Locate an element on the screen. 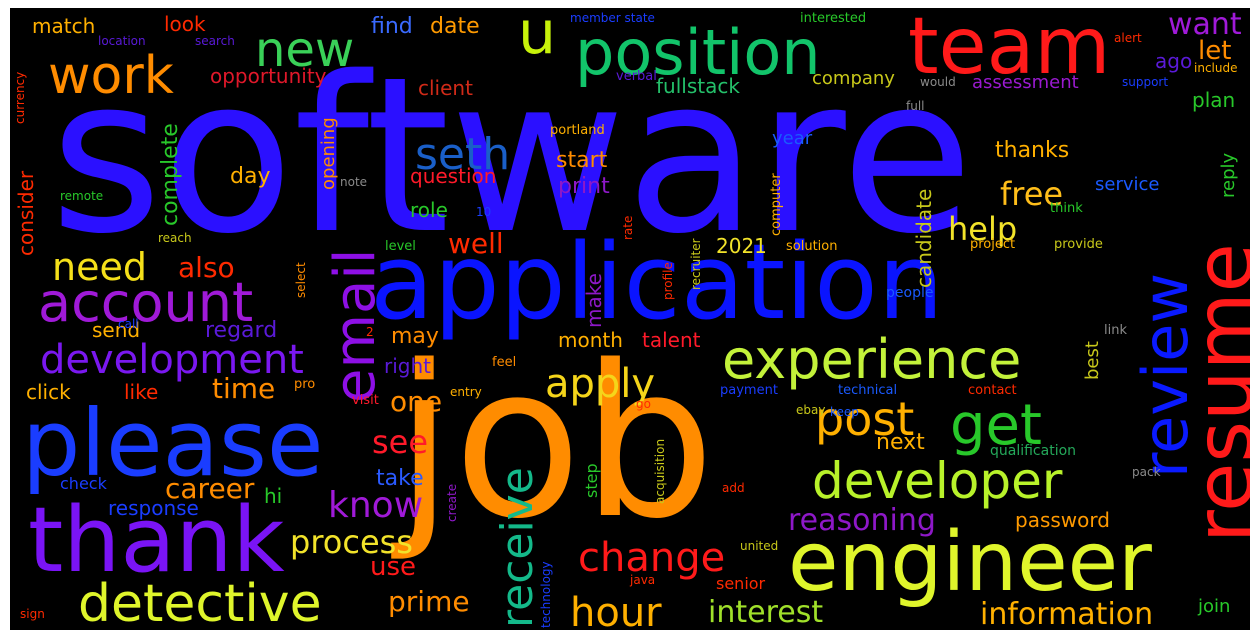 This screenshot has width=1260, height=640. word-review: review is located at coordinates (1165, 375).